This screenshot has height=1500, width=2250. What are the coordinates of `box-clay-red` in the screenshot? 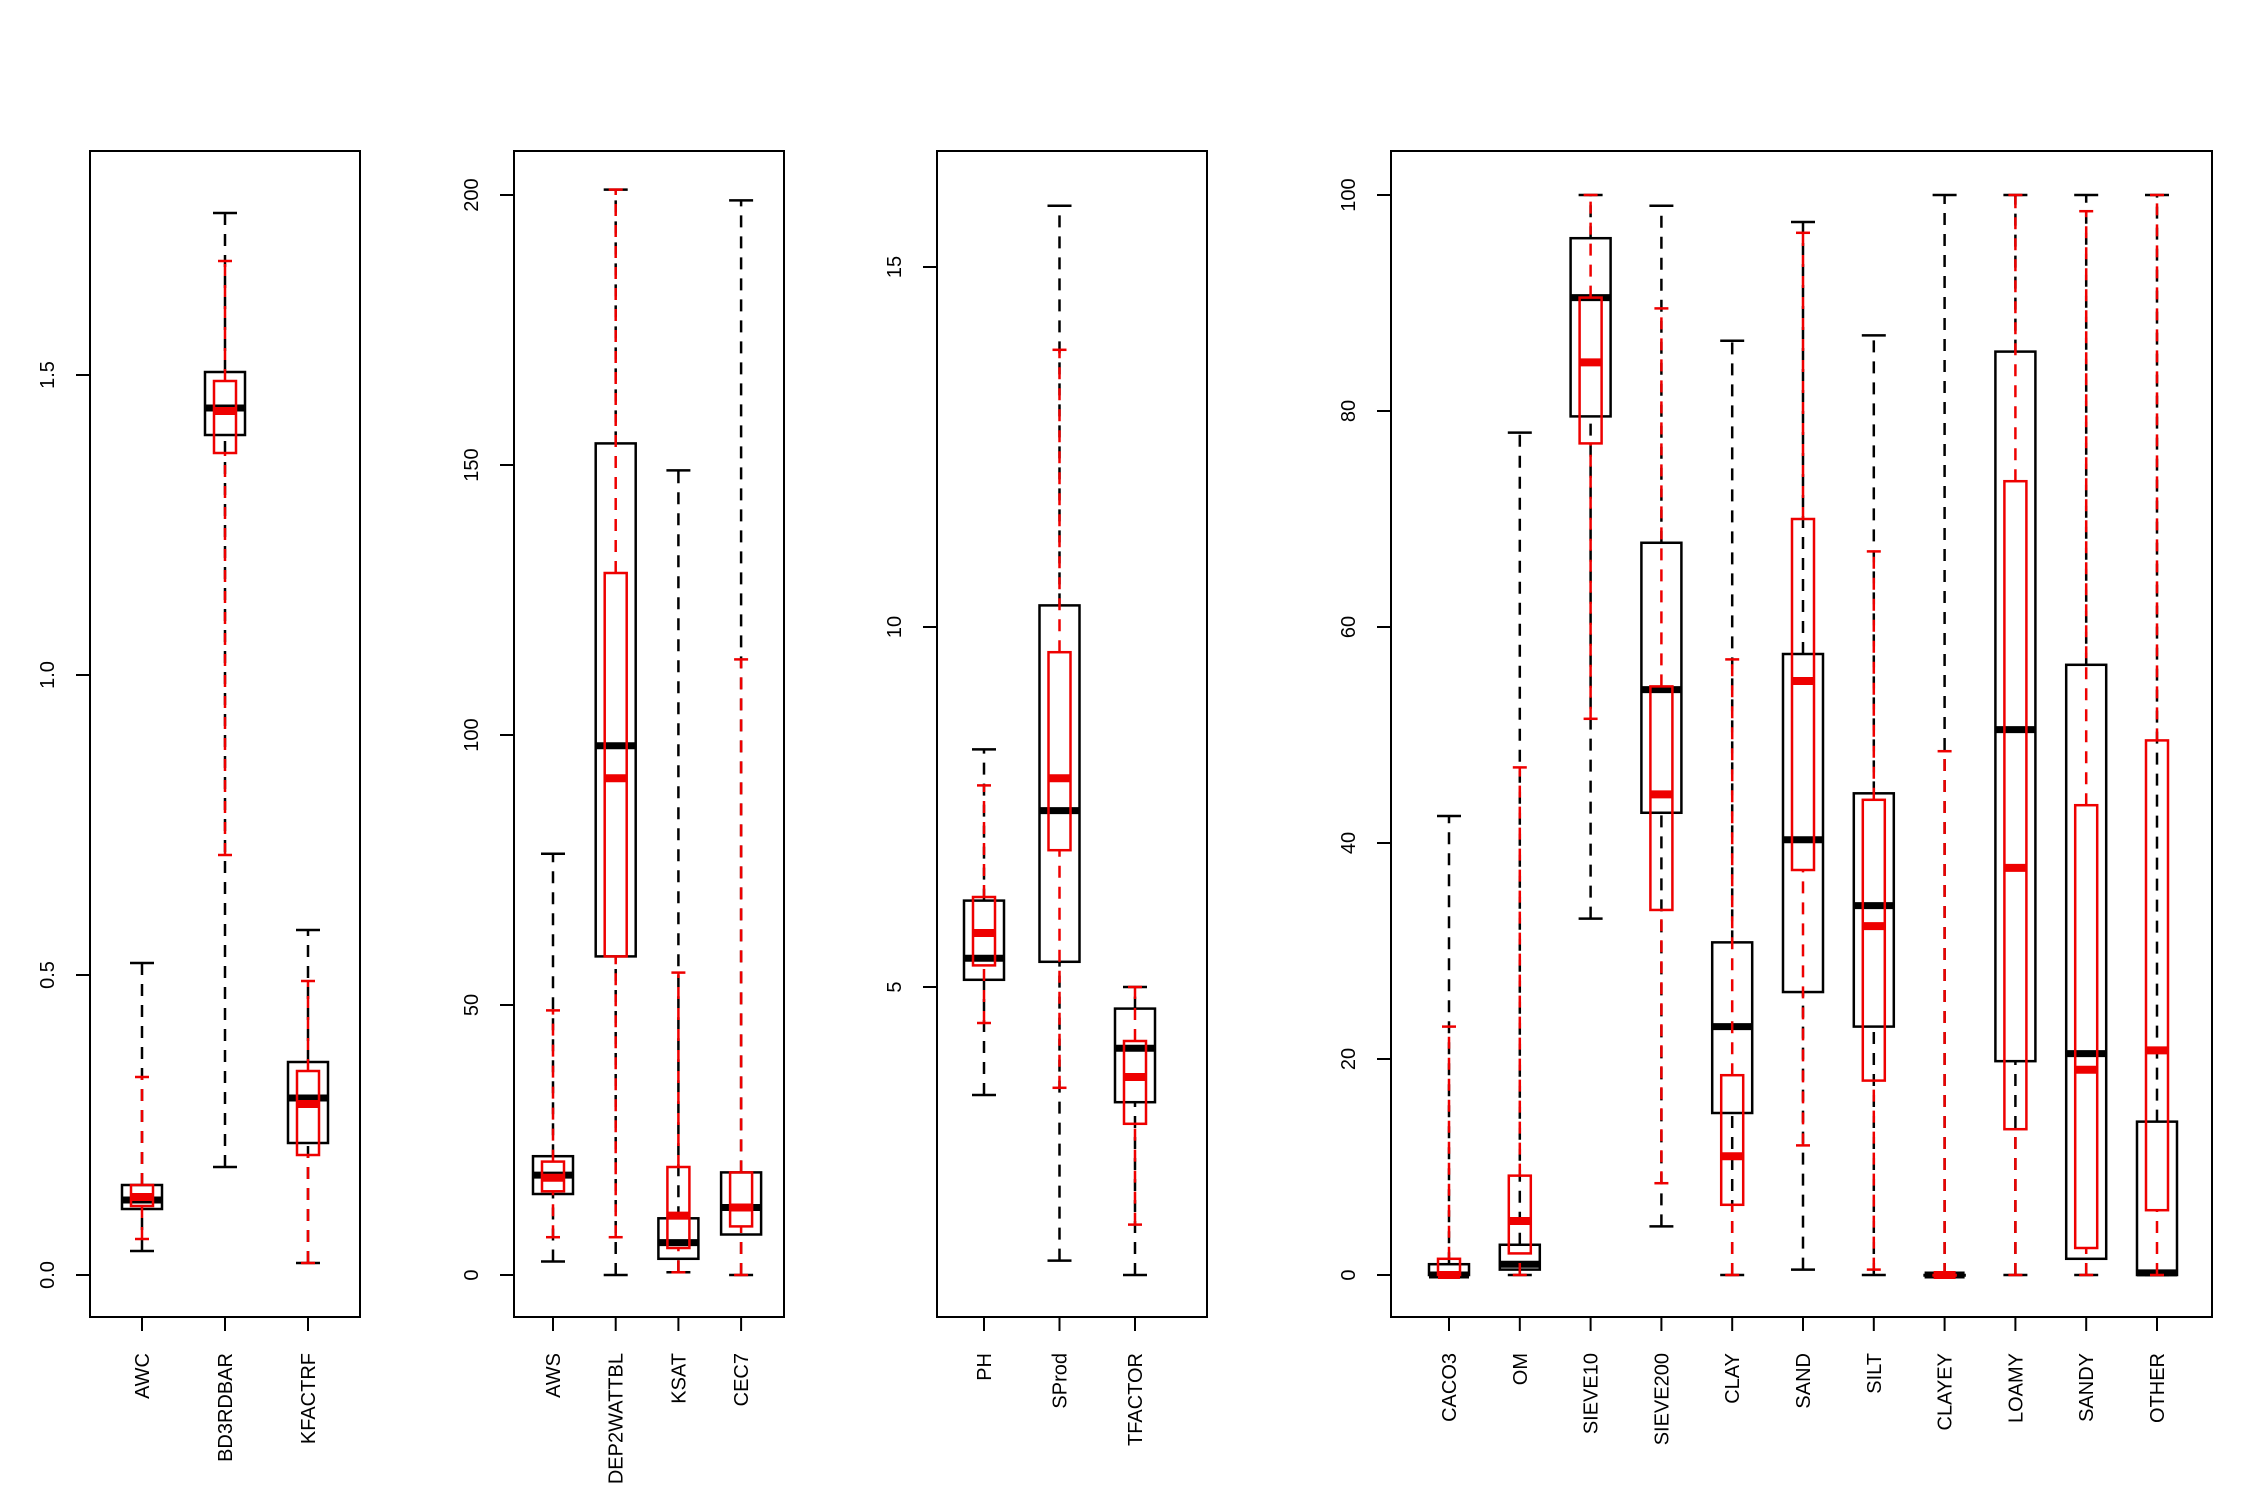 It's located at (1732, 967).